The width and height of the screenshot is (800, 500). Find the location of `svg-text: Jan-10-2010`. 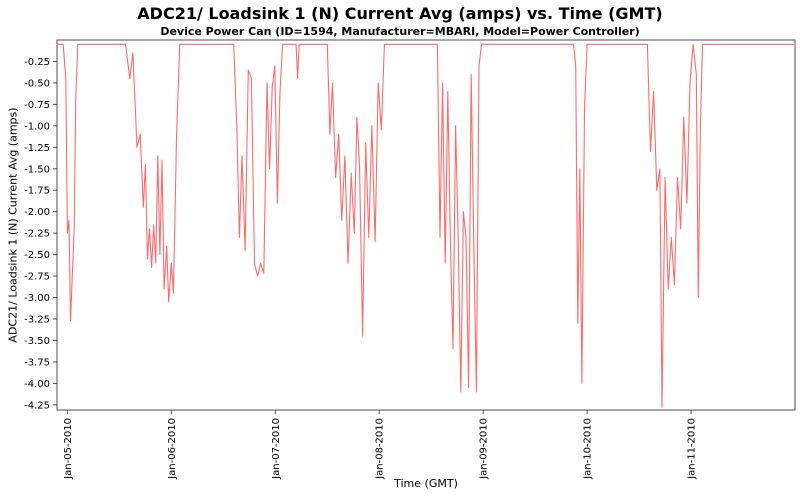

svg-text: Jan-10-2010 is located at coordinates (588, 449).